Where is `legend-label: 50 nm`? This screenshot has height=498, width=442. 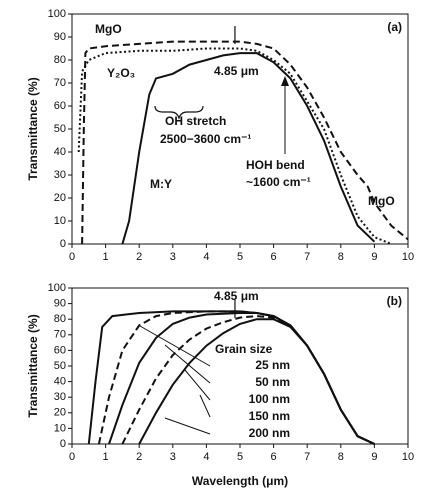
legend-label: 50 nm is located at coordinates (272, 382).